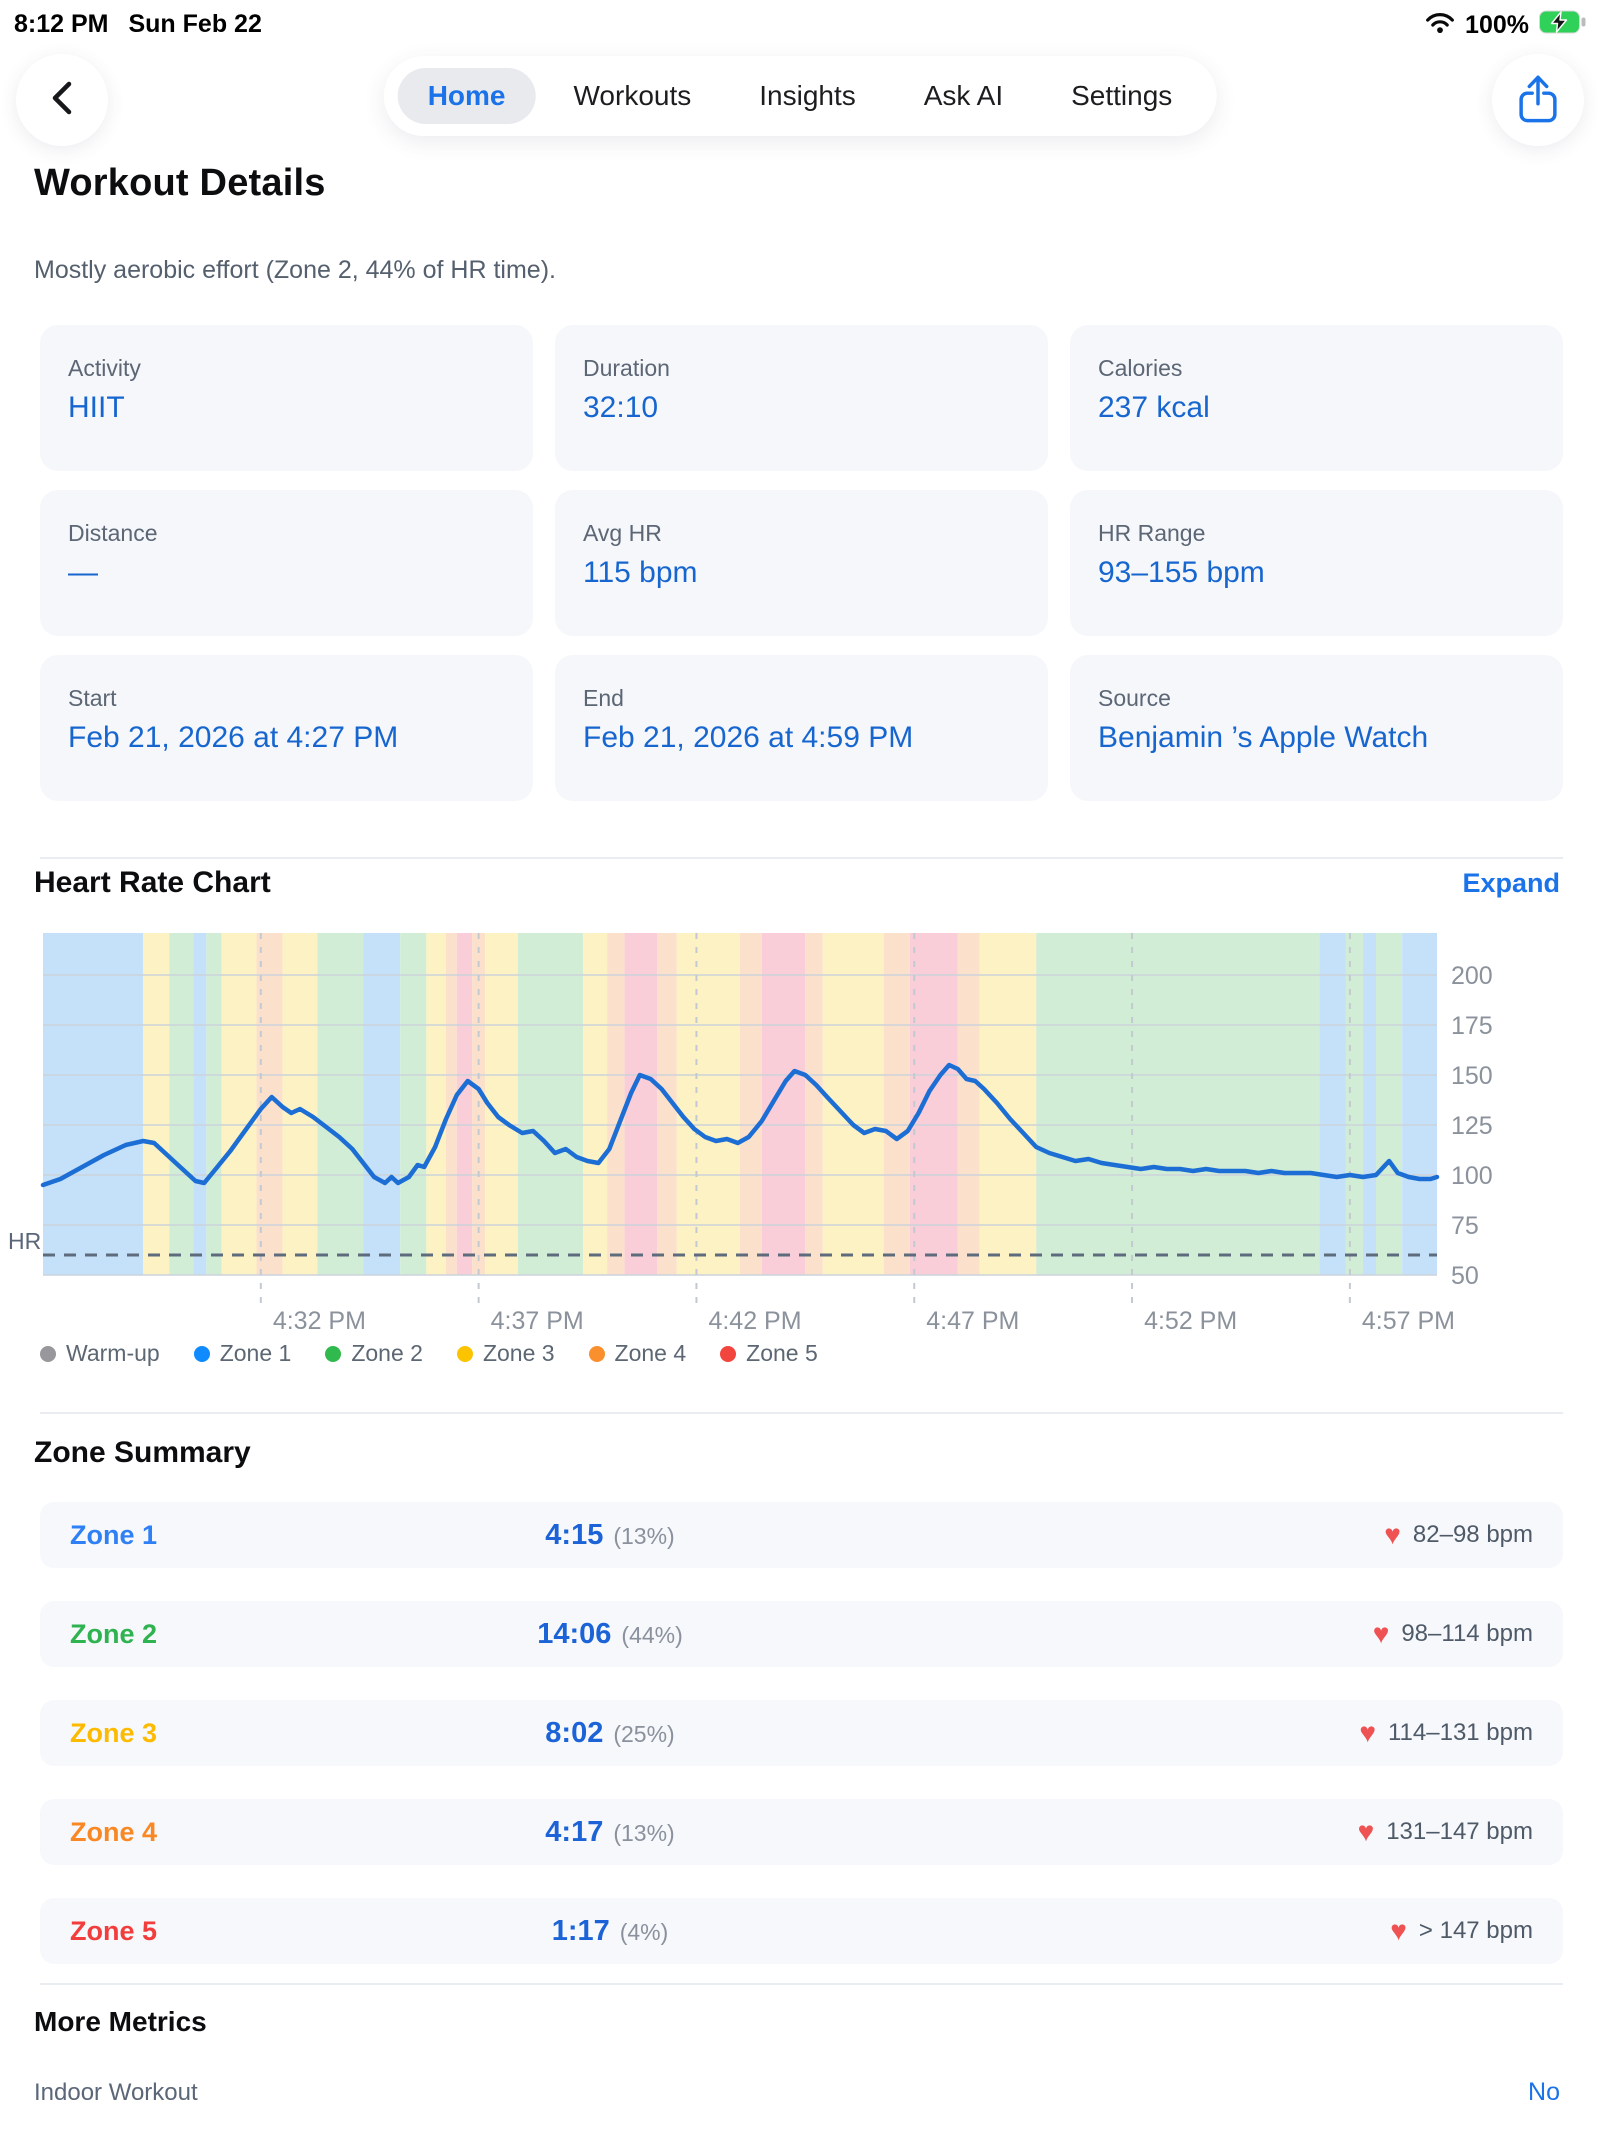 Image resolution: width=1600 pixels, height=2133 pixels. What do you see at coordinates (1472, 1026) in the screenshot?
I see `y-tick-label: 175` at bounding box center [1472, 1026].